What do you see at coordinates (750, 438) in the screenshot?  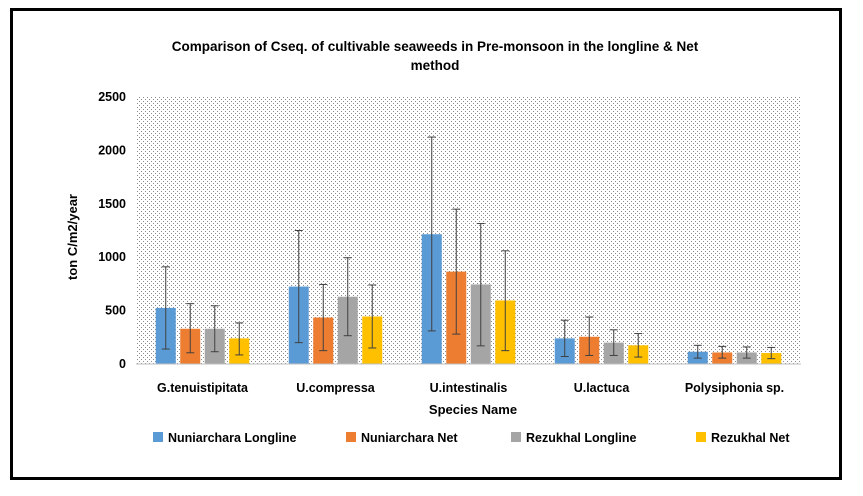 I see `legend-label: Rezukhal Net` at bounding box center [750, 438].